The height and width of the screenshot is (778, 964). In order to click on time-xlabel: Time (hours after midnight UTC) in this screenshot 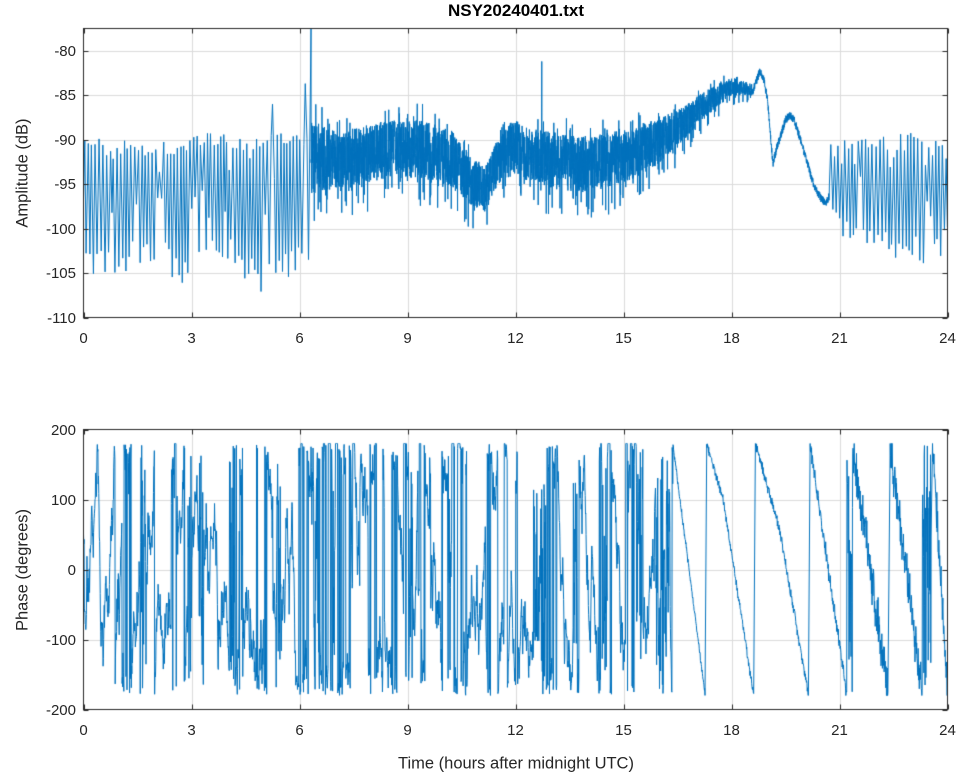, I will do `click(516, 763)`.